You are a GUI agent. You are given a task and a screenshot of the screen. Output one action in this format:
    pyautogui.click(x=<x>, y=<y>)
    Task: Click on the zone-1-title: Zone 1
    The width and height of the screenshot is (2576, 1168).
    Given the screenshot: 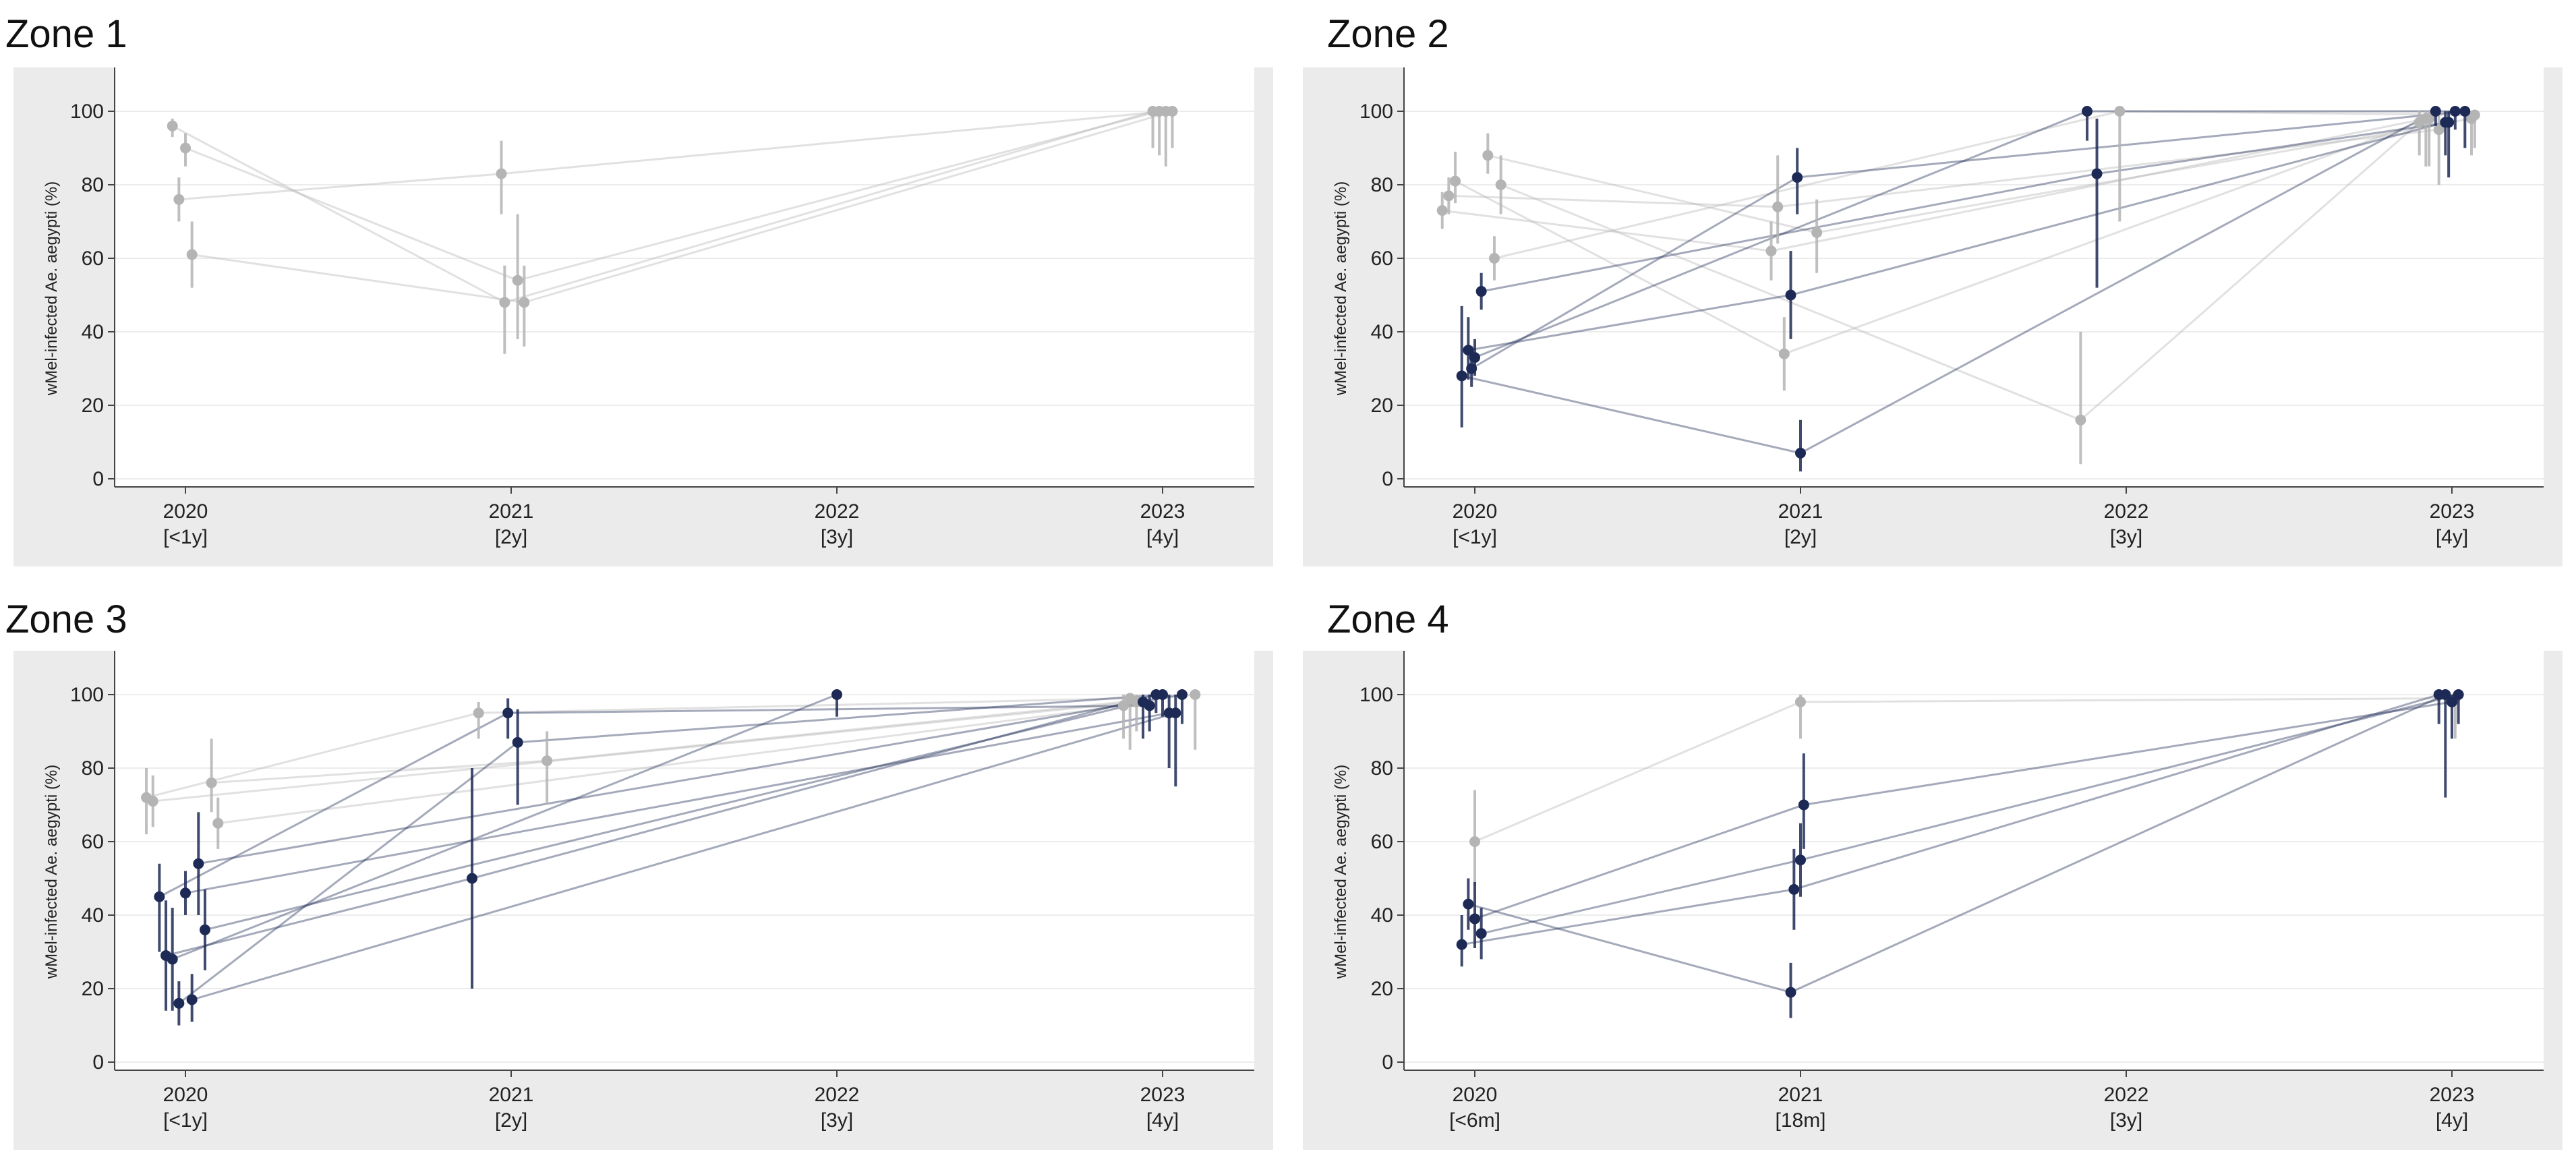 What is the action you would take?
    pyautogui.click(x=66, y=34)
    